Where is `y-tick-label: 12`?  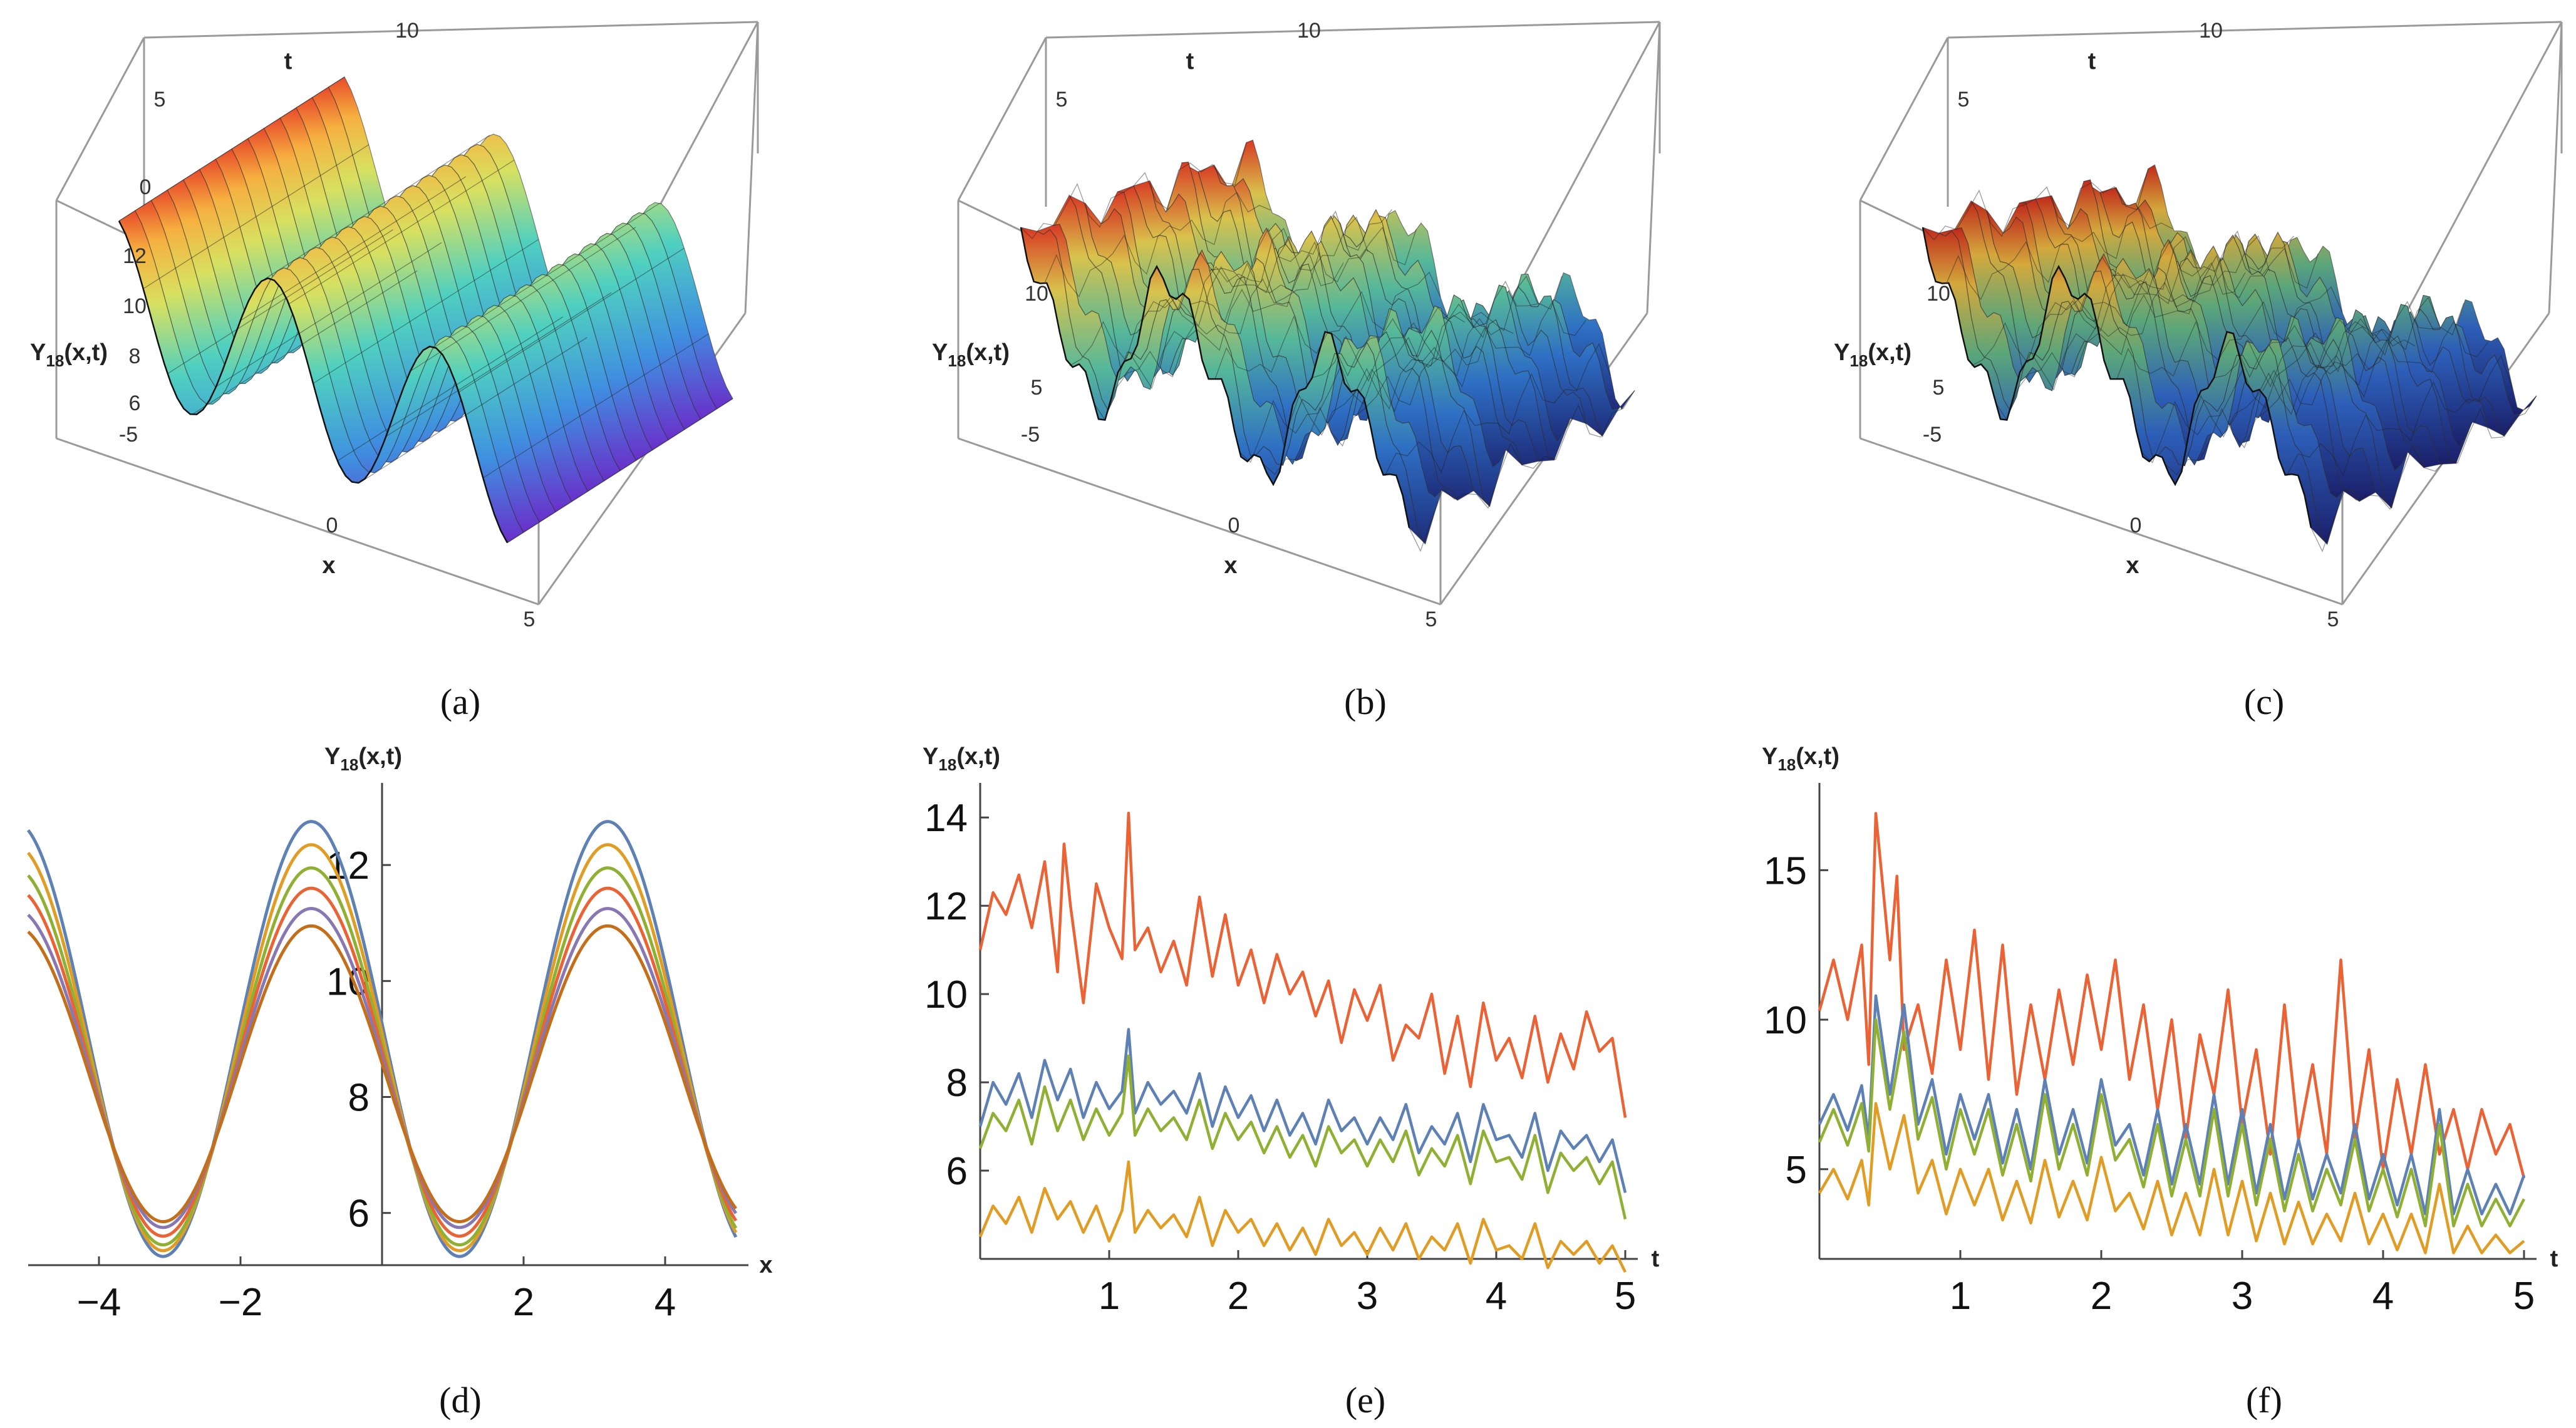
y-tick-label: 12 is located at coordinates (946, 906).